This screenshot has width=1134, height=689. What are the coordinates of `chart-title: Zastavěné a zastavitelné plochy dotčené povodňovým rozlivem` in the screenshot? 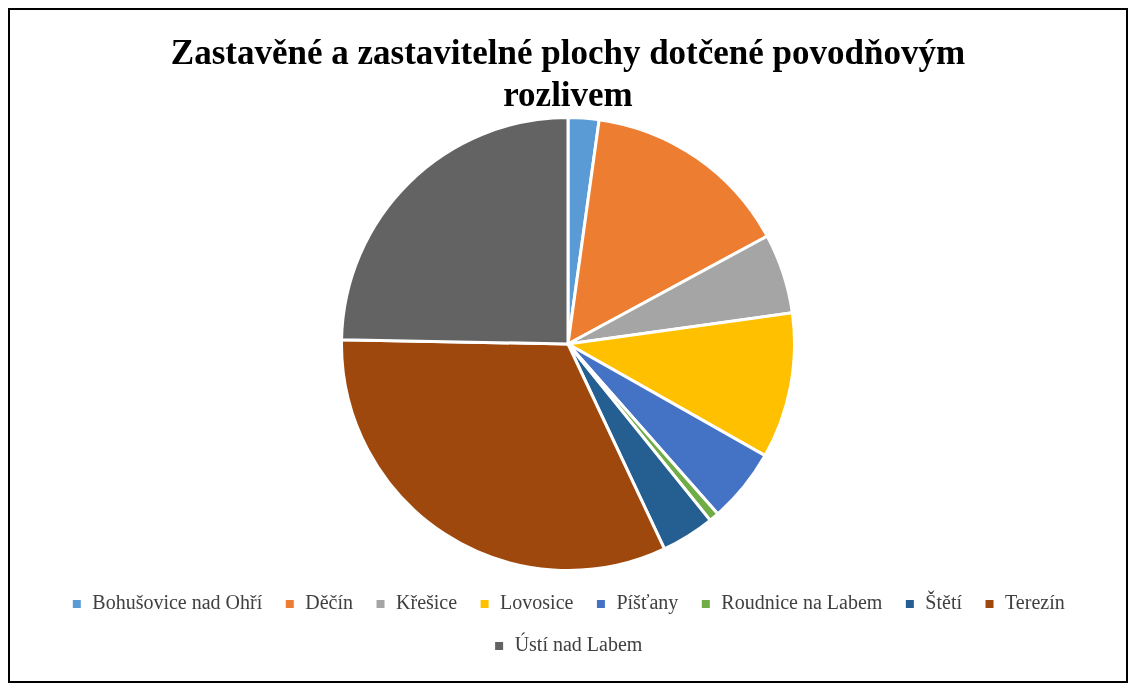 It's located at (568, 74).